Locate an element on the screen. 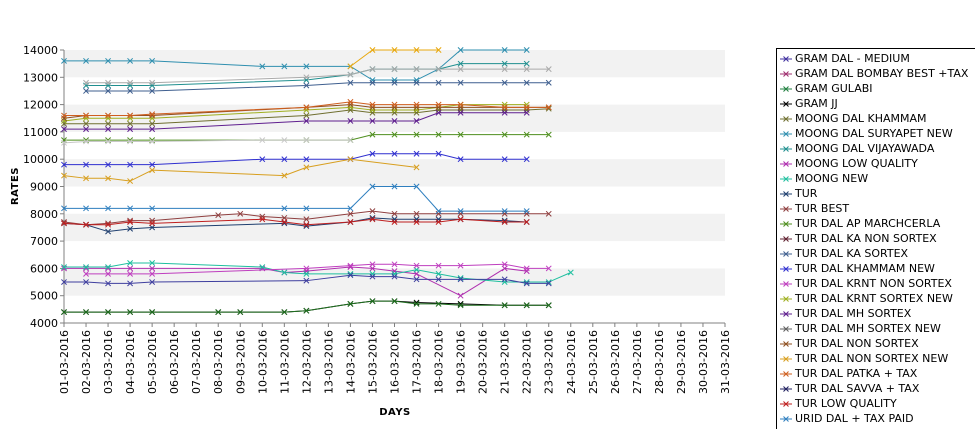 This screenshot has width=975, height=429. y-tick-label: 5000 is located at coordinates (44, 296).